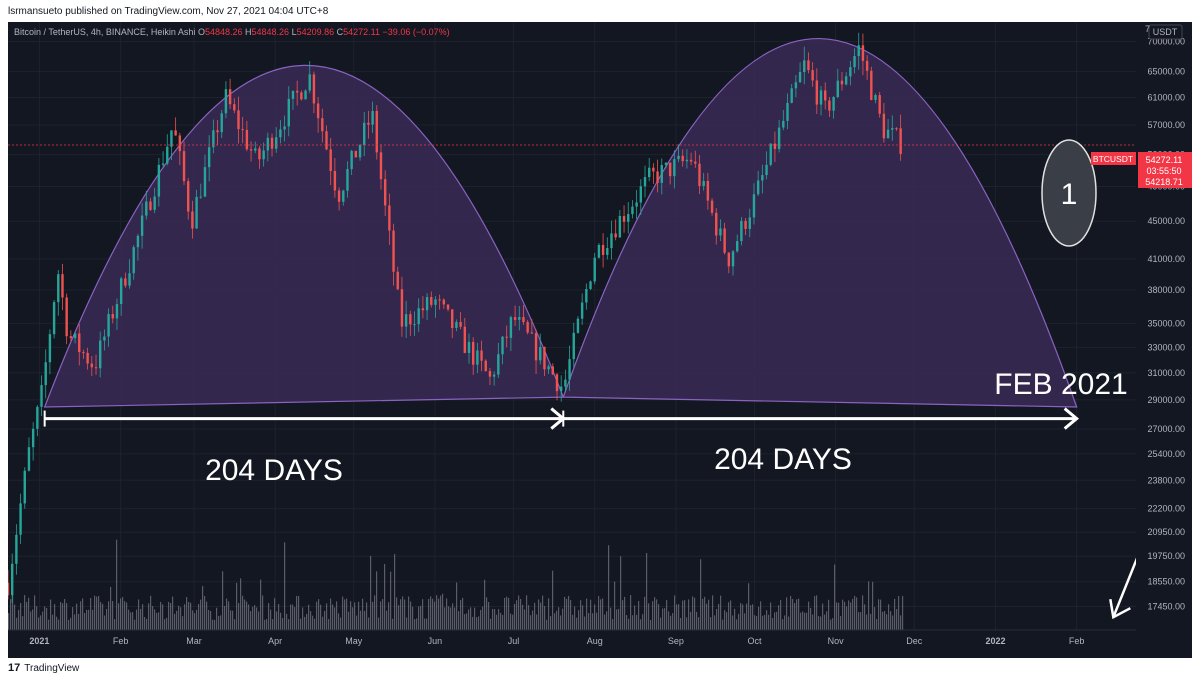 The image size is (1200, 678). What do you see at coordinates (1113, 159) in the screenshot?
I see `symbol-tag-label: BTCUSDT` at bounding box center [1113, 159].